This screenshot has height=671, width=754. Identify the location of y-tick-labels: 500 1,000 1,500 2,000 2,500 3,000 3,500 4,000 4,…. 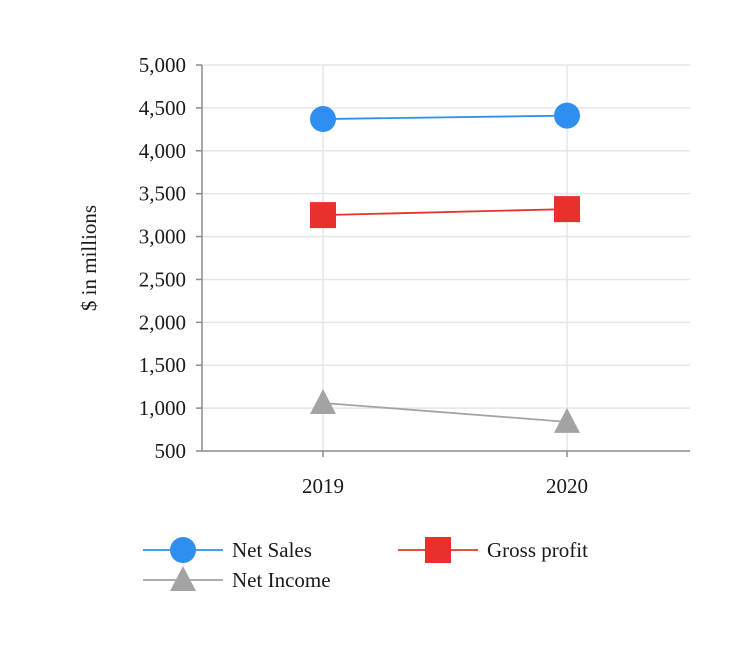
(162, 258).